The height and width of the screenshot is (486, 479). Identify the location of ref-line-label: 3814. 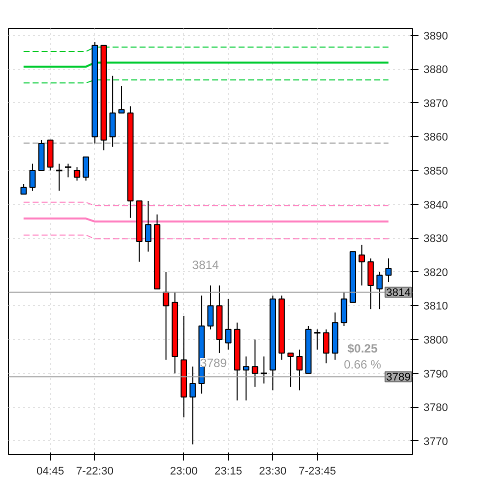
(398, 293).